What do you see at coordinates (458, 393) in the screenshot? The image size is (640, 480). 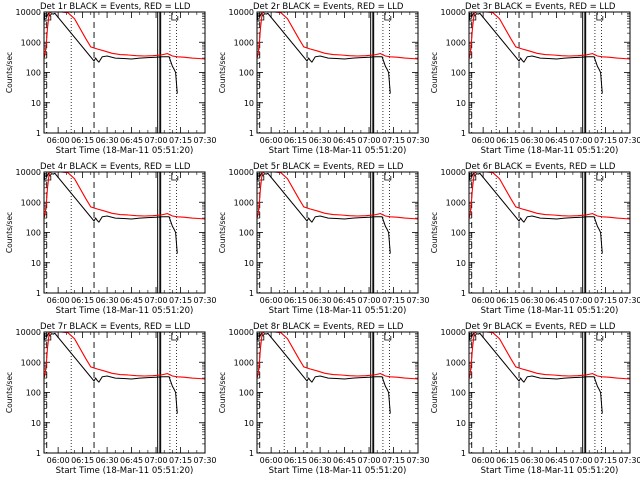 I see `panel-9-y-tick-label: 100` at bounding box center [458, 393].